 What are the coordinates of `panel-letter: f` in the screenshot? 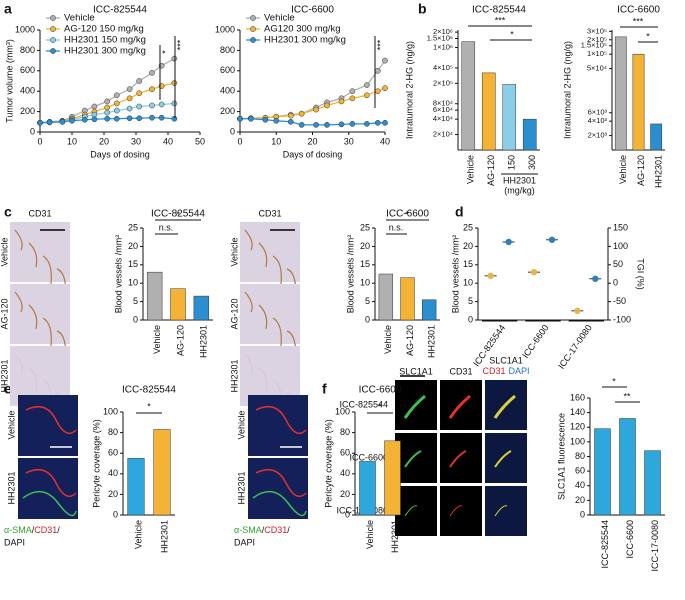 It's located at (324, 389).